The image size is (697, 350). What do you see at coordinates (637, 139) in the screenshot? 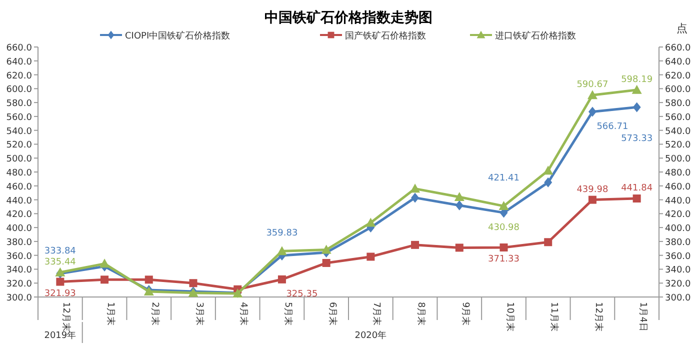
I see `data-label: 573.33` at bounding box center [637, 139].